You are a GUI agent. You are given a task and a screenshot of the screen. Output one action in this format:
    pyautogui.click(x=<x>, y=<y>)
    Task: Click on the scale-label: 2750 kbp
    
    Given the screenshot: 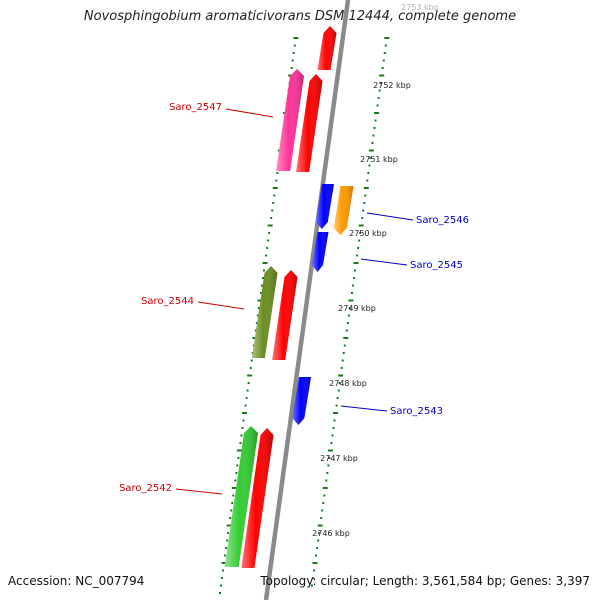 What is the action you would take?
    pyautogui.click(x=368, y=233)
    